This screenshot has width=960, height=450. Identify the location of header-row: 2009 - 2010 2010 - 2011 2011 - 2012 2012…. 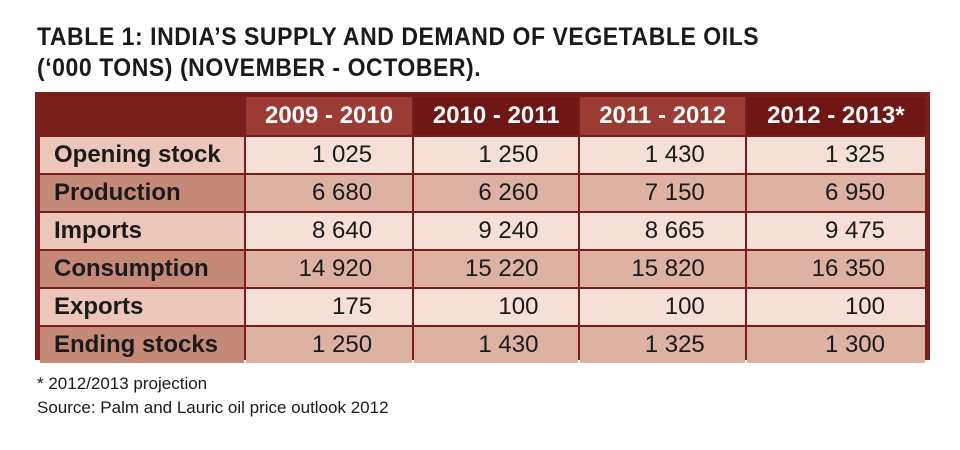
(482, 116).